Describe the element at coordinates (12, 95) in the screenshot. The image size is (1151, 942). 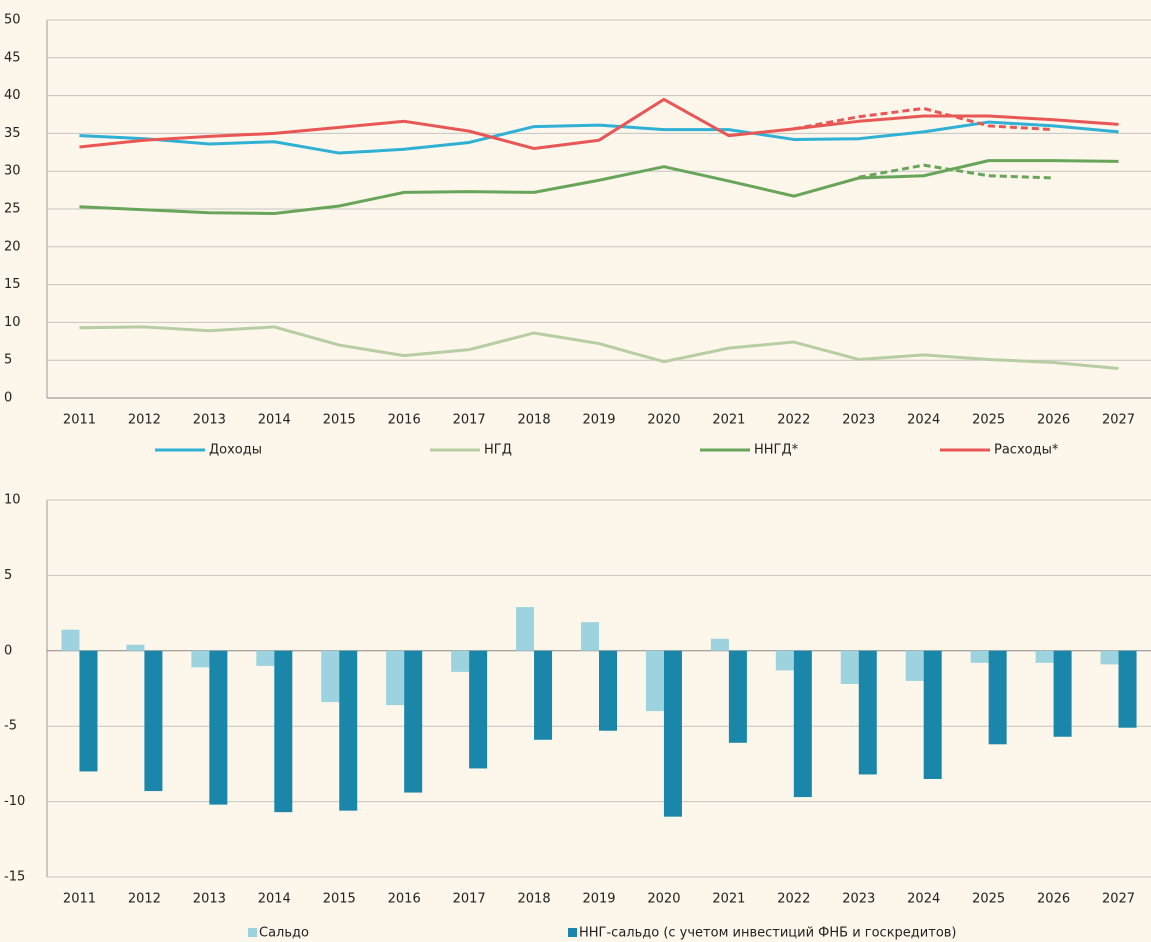
I see `y-tick-label: 40` at that location.